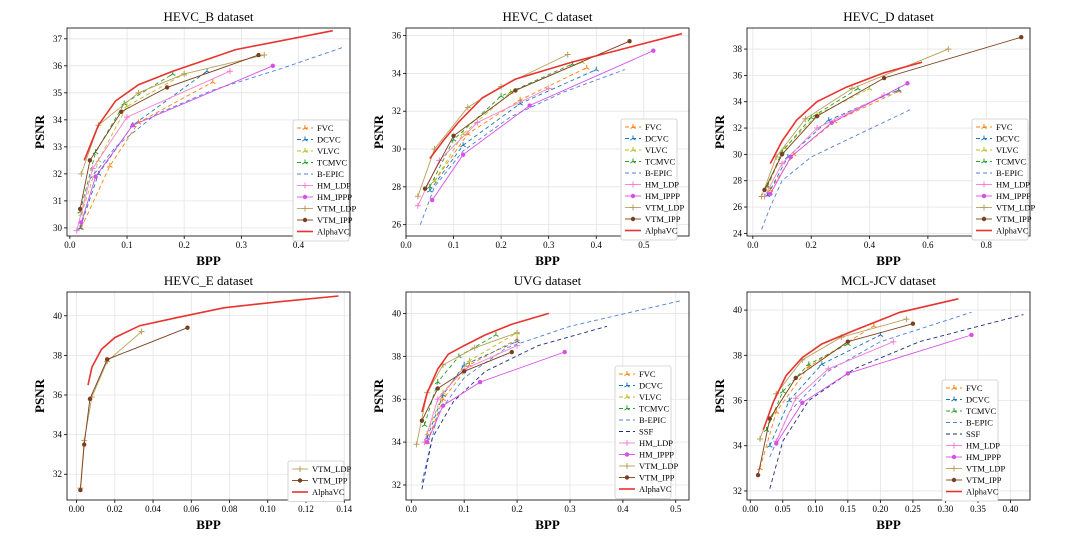 The height and width of the screenshot is (547, 1080). Describe the element at coordinates (676, 509) in the screenshot. I see `x-tick-label: 0.5` at that location.